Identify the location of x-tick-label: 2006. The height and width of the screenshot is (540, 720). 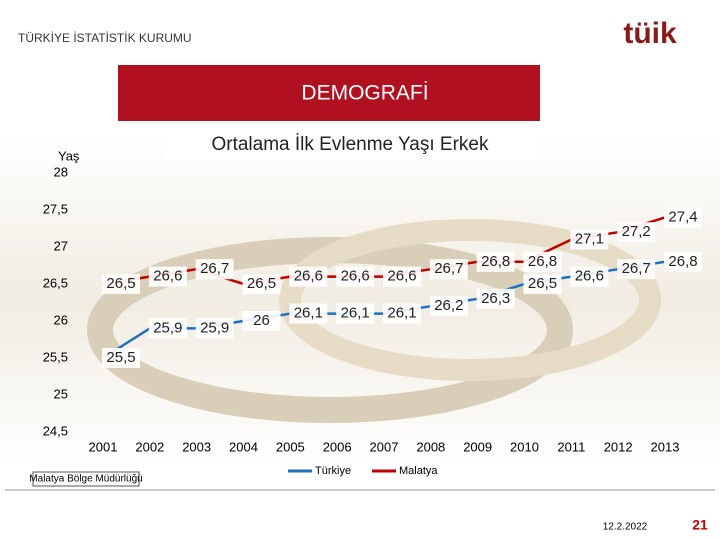
(337, 446).